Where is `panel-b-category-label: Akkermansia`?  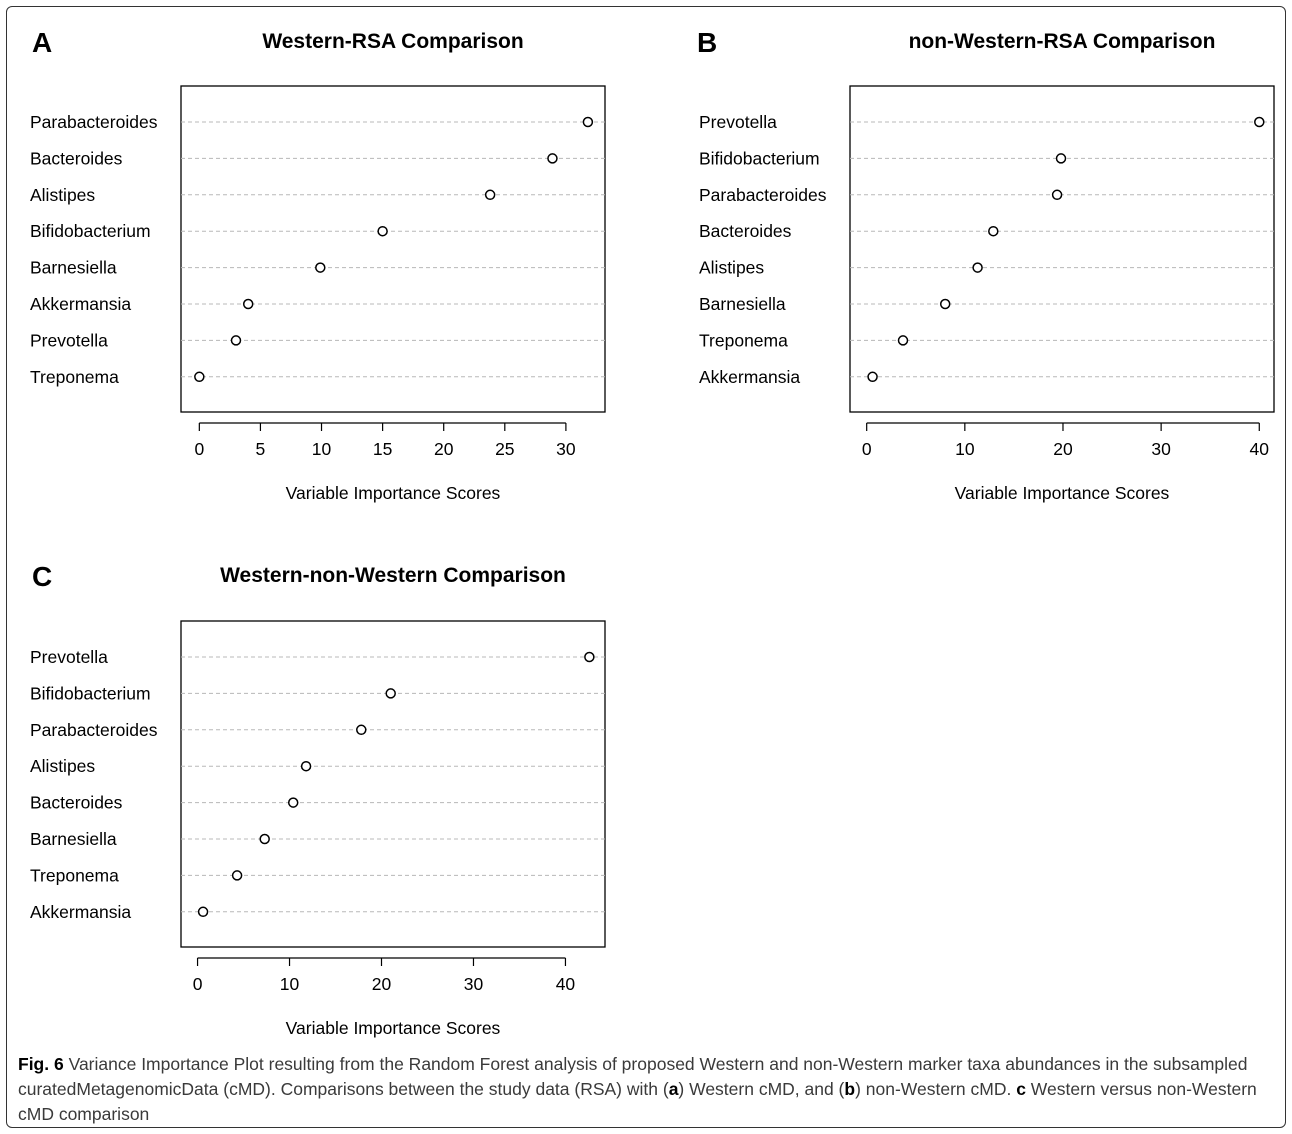 panel-b-category-label: Akkermansia is located at coordinates (749, 377).